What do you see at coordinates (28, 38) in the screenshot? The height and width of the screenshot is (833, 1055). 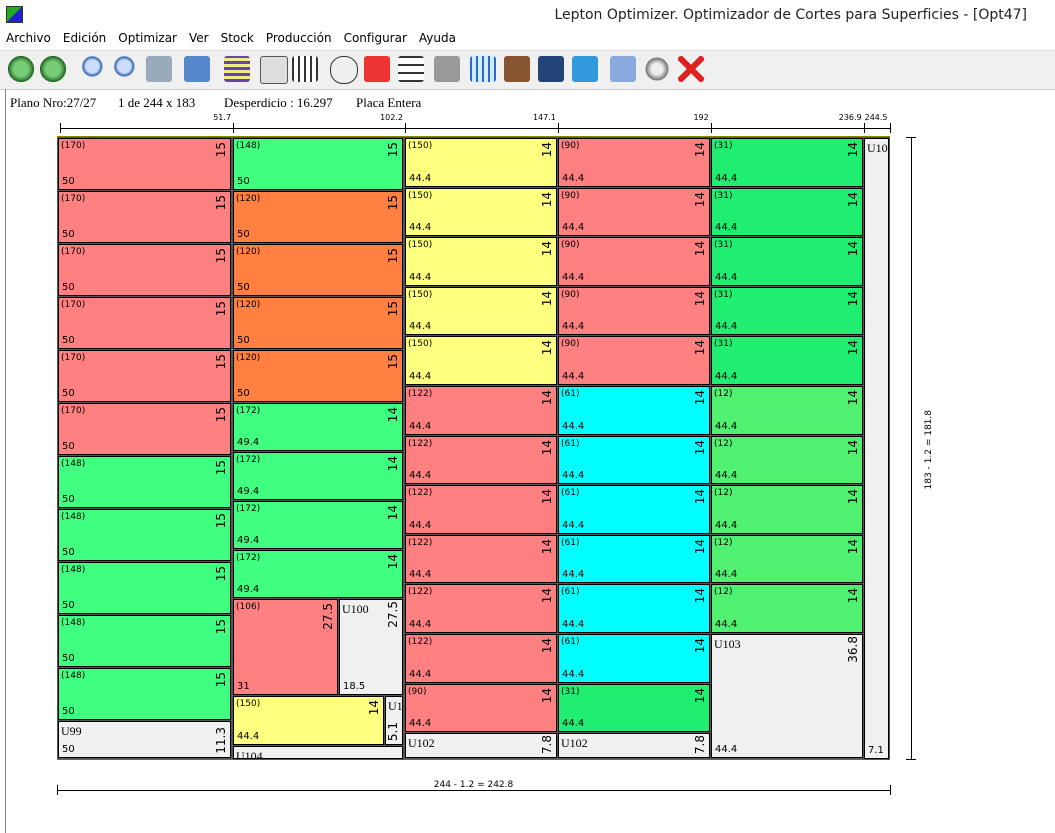 I see `menu-item: Archivo` at bounding box center [28, 38].